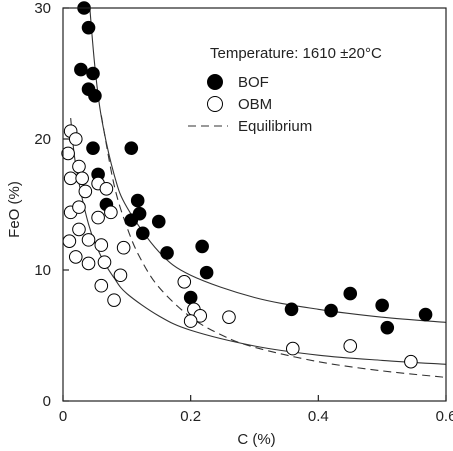 The width and height of the screenshot is (453, 451). I want to click on x-tick-label: 0.6, so click(444, 416).